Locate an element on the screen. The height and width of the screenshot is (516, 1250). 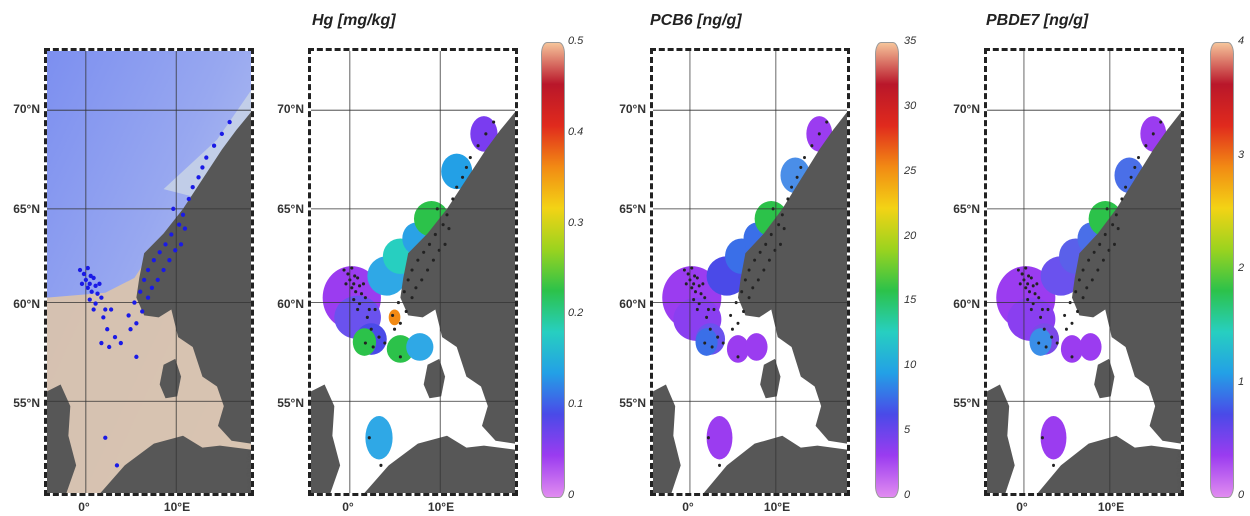
colorbar-tick: 1 is located at coordinates (1241, 382).